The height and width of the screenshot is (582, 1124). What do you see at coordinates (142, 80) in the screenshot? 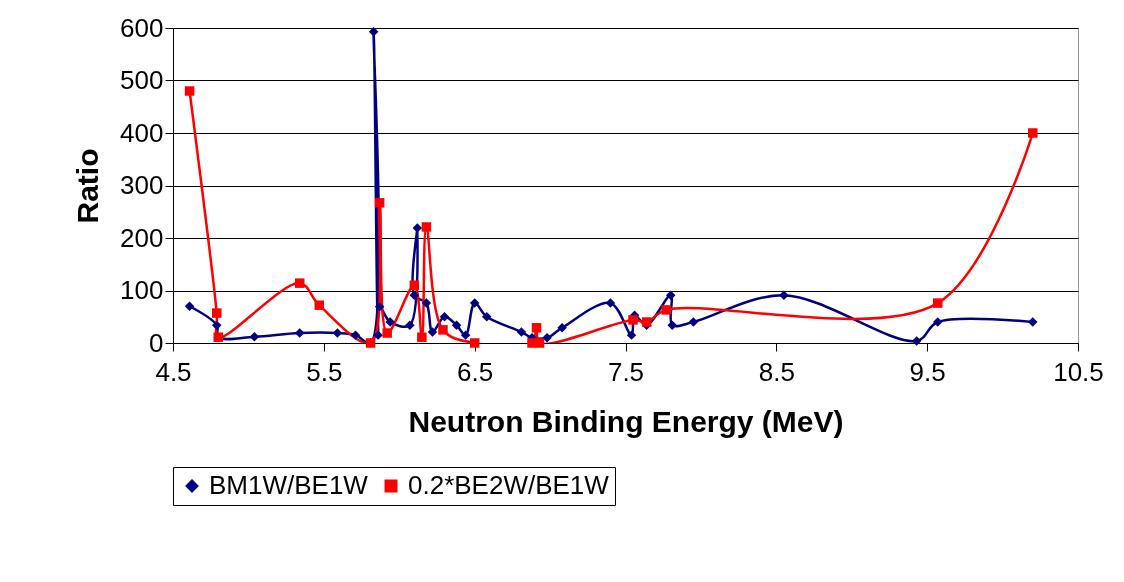
I see `y-tick-label: 500` at bounding box center [142, 80].